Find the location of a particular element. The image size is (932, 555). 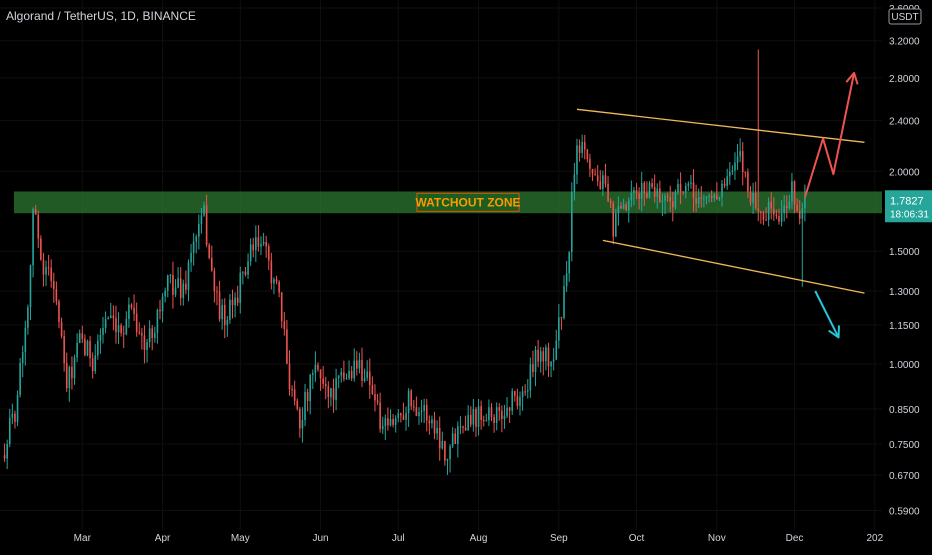

y-tick-label: 1.5000 is located at coordinates (904, 252).